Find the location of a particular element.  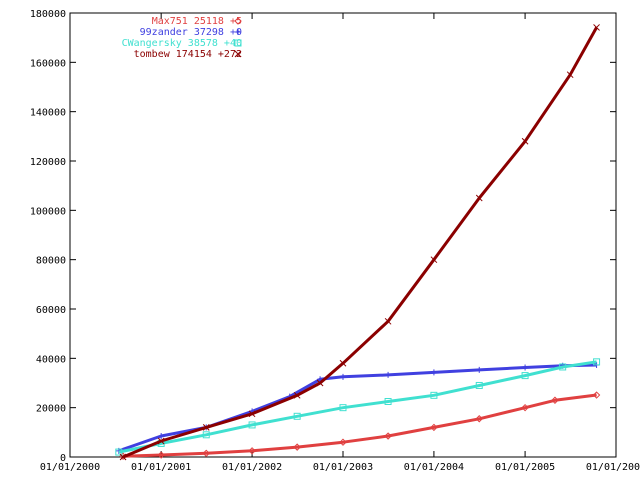

y-tick-label: 160000 is located at coordinates (48, 63).